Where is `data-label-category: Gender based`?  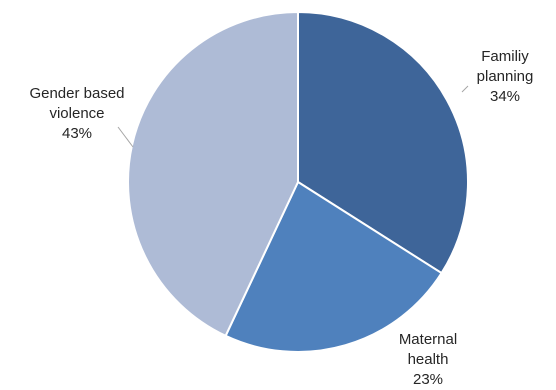
data-label-category: Gender based is located at coordinates (76, 93).